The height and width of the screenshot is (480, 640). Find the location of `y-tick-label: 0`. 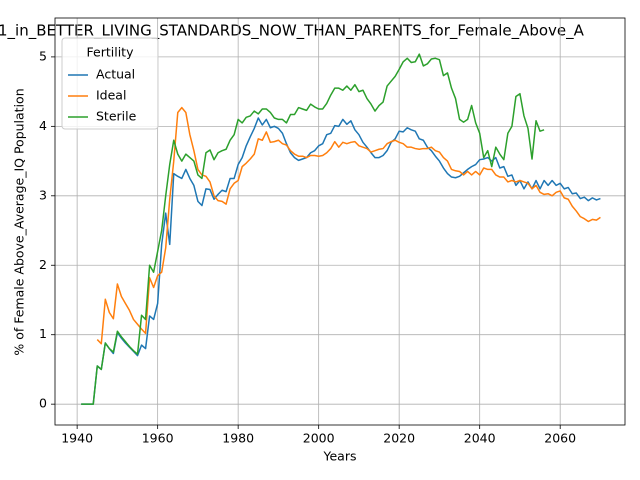

y-tick-label: 0 is located at coordinates (43, 403).